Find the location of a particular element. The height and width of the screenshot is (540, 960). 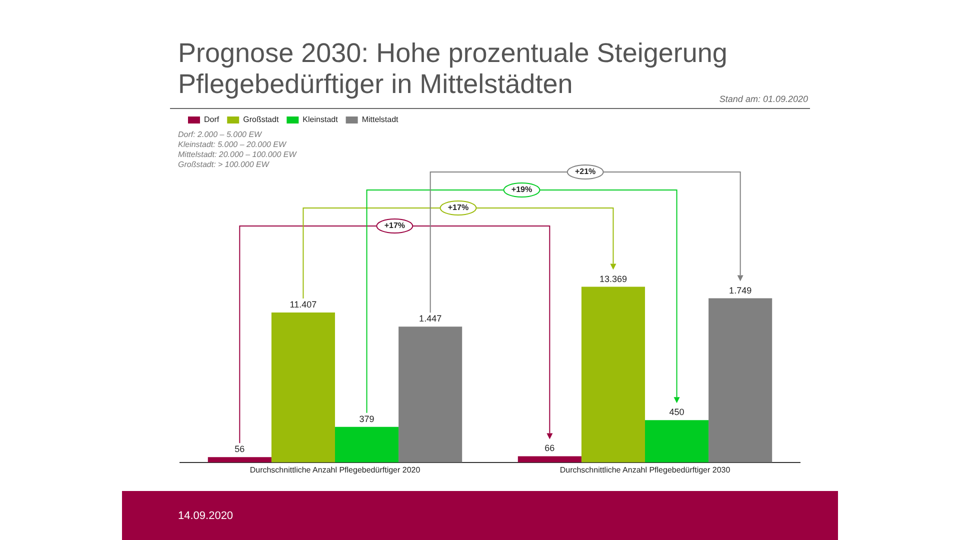

data-label: 56 is located at coordinates (239, 449).